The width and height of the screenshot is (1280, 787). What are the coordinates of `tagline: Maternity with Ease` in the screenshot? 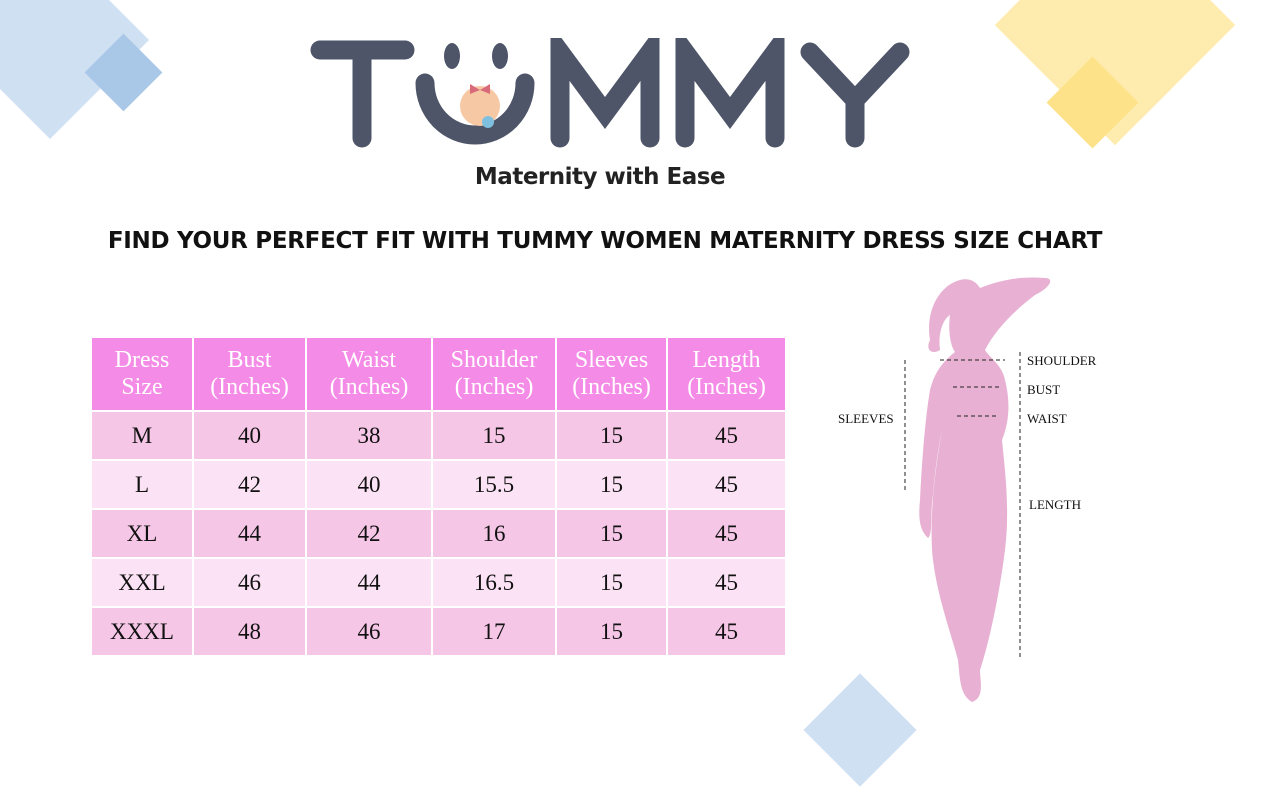 It's located at (600, 177).